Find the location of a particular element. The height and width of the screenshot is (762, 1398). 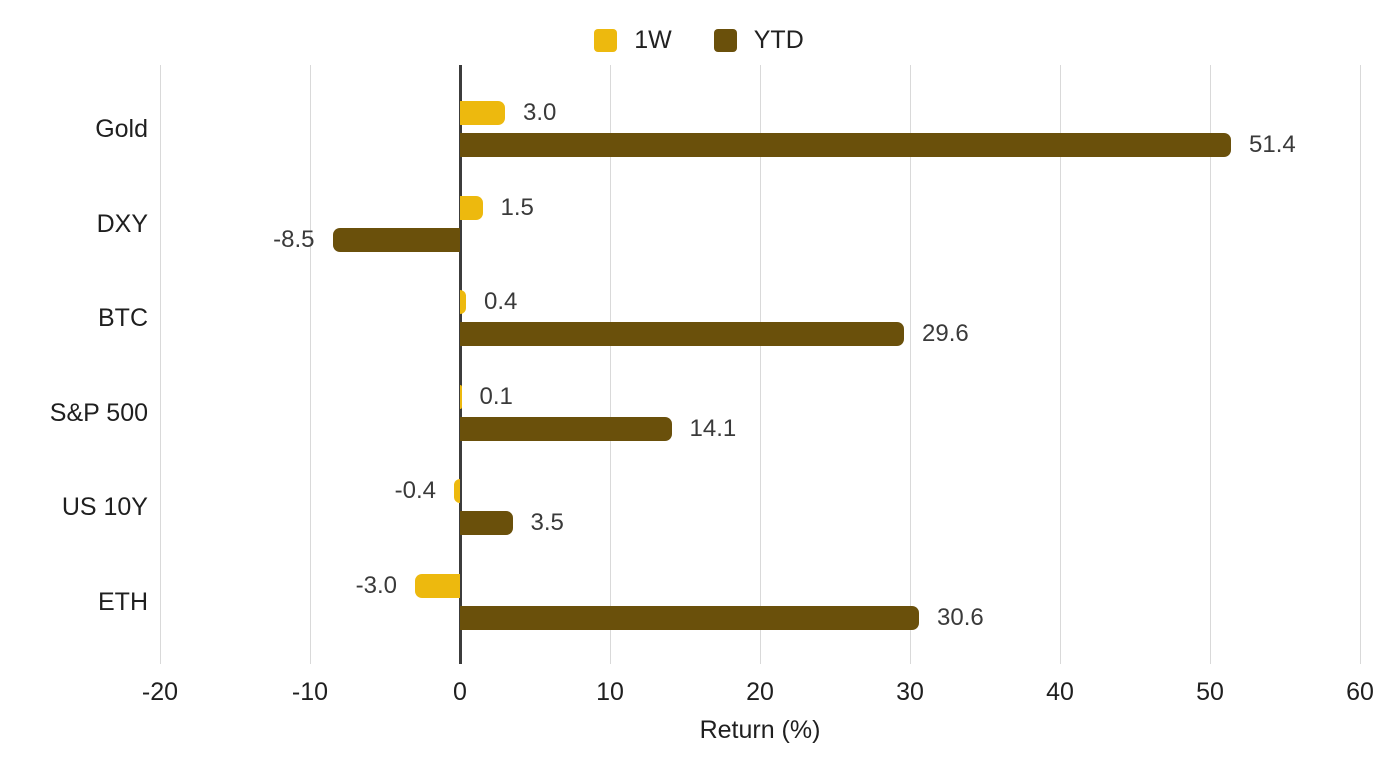

value-label-1w-dxy: 1.5 is located at coordinates (517, 207).